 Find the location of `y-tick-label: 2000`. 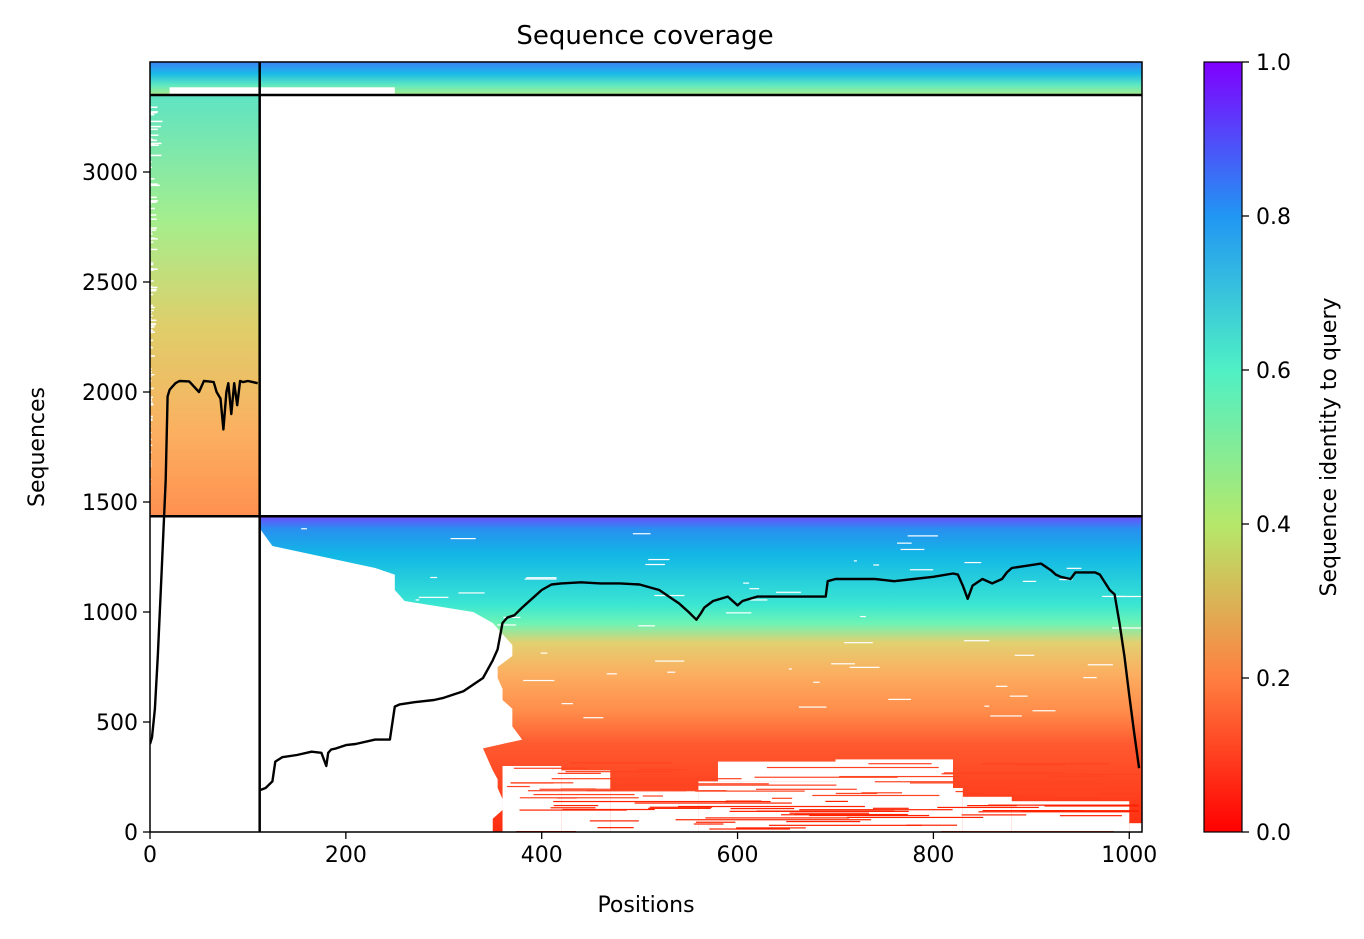

y-tick-label: 2000 is located at coordinates (110, 393).